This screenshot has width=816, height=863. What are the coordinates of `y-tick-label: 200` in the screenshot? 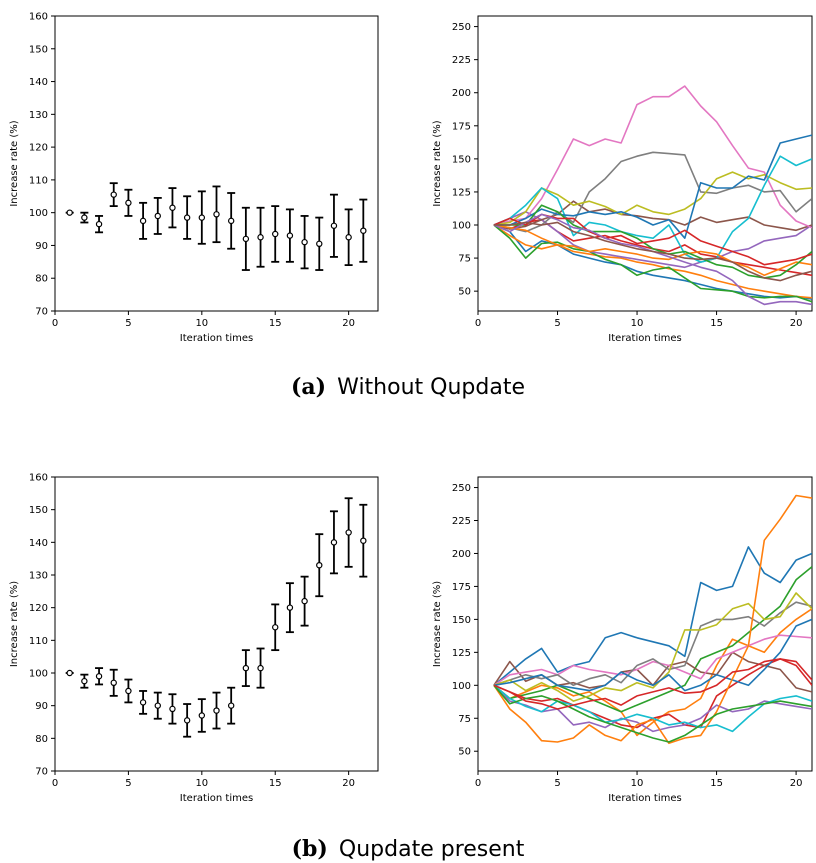 It's located at (461, 554).